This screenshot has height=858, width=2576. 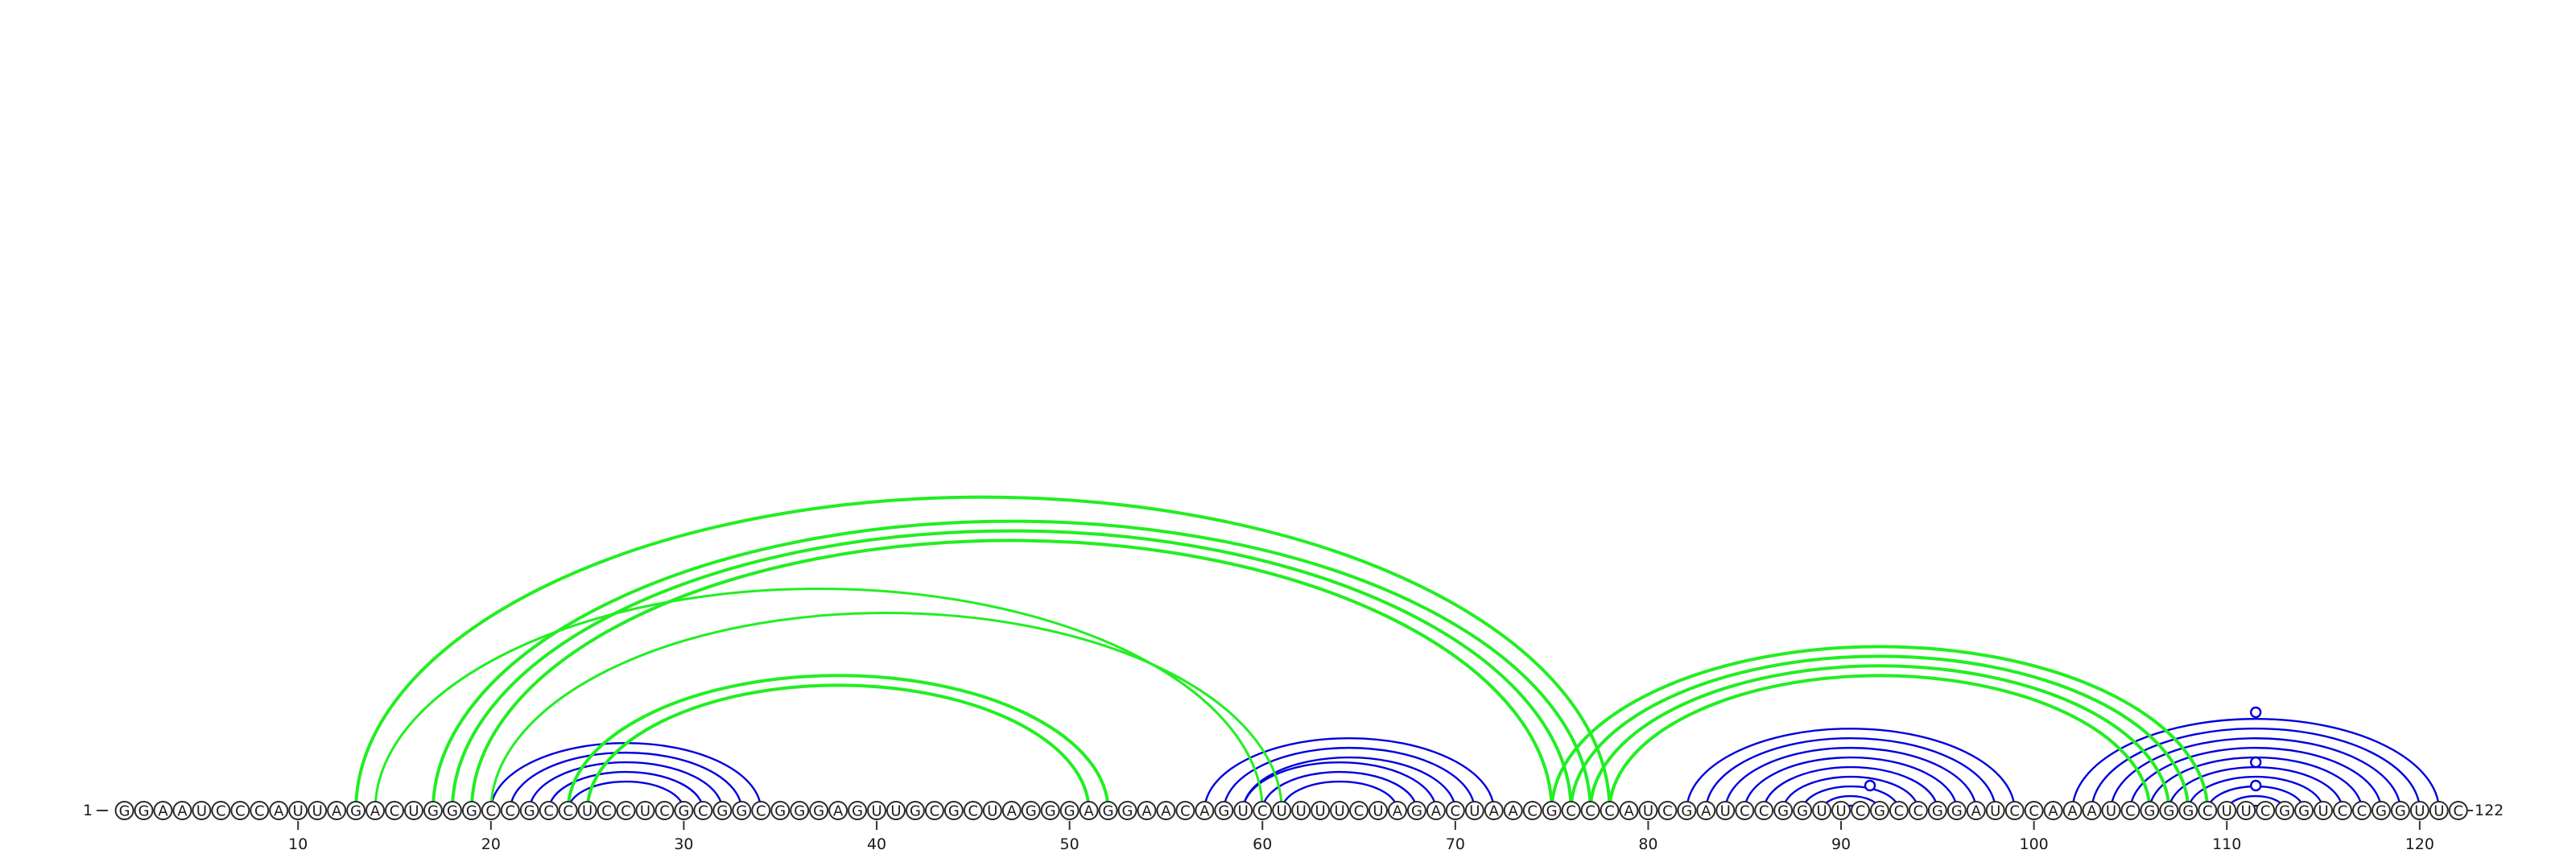 I want to click on sequence-backbone: 1 122, so click(x=1293, y=811).